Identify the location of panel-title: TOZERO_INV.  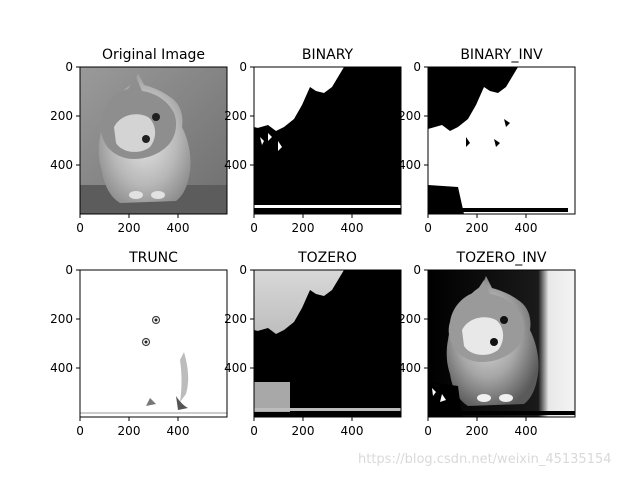
(501, 258).